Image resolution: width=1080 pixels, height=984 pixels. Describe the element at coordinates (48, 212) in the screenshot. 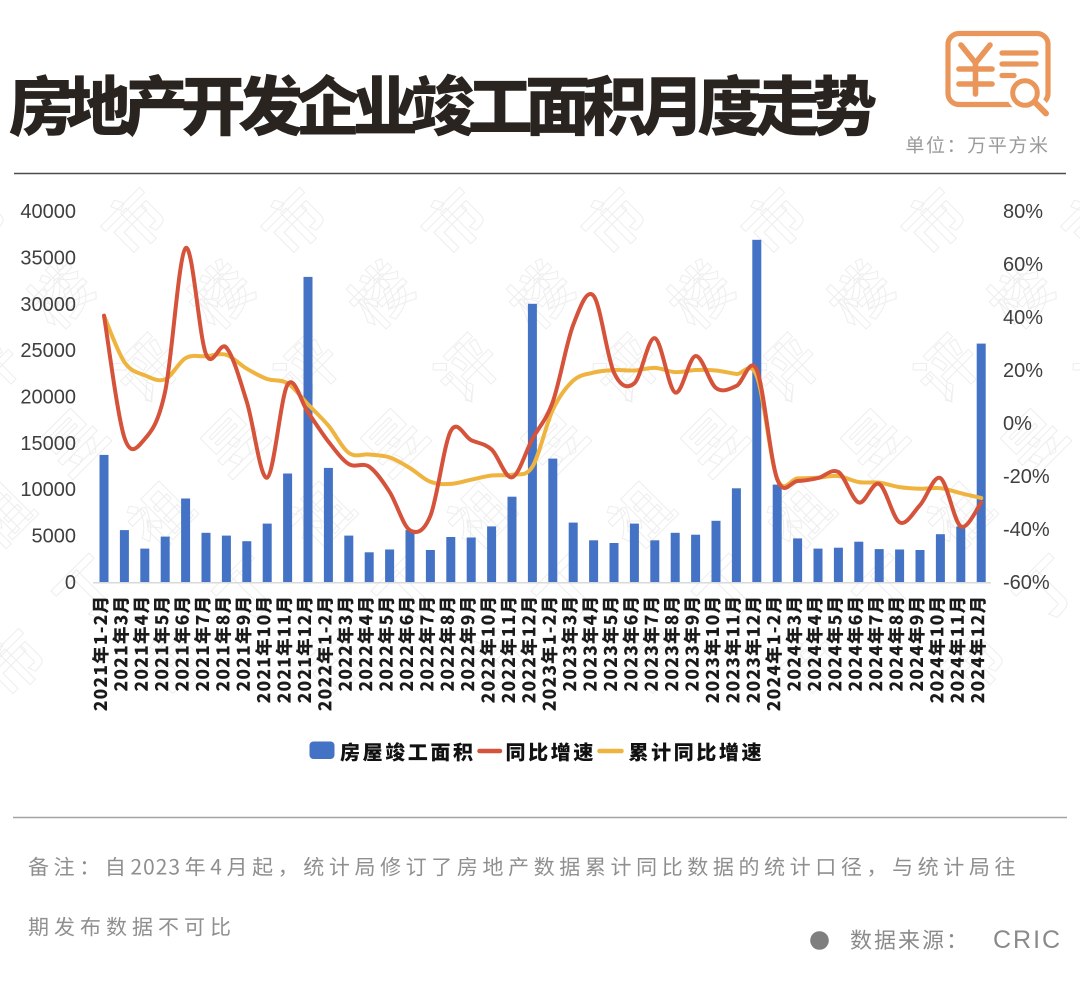

I see `svg-text: 40000` at that location.